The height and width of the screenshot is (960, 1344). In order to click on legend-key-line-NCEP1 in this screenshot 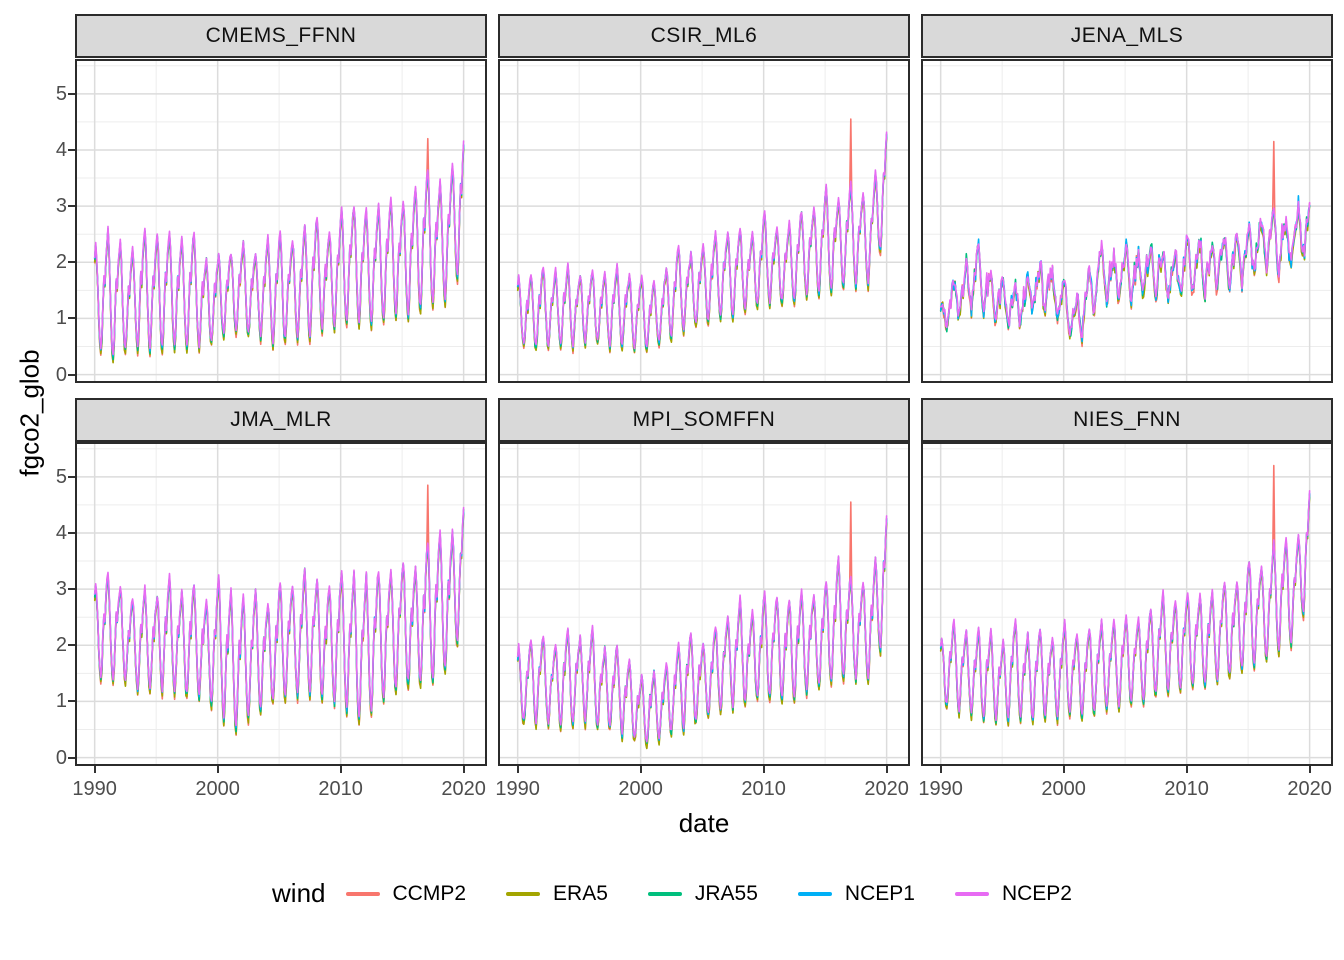, I will do `click(814, 893)`.